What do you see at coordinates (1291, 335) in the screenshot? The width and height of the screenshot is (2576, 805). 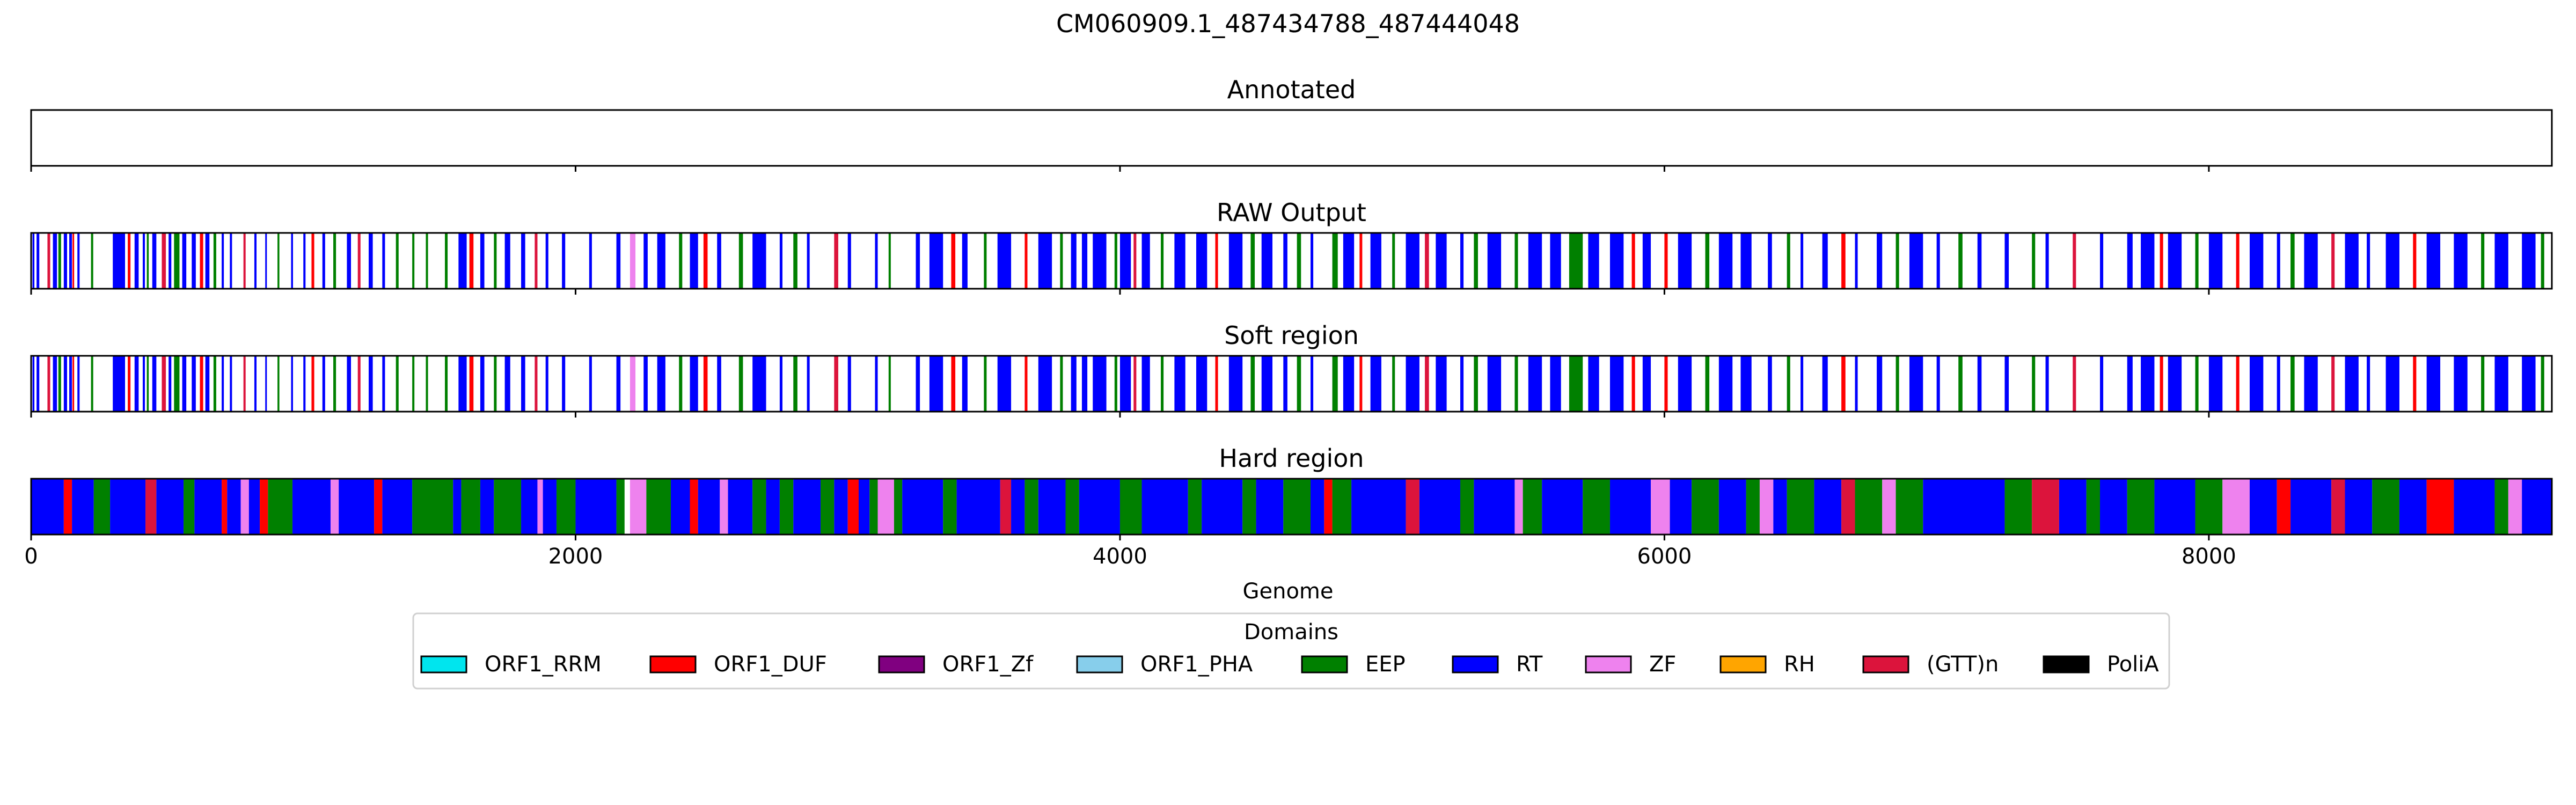 I see `panel-title: Soft region` at bounding box center [1291, 335].